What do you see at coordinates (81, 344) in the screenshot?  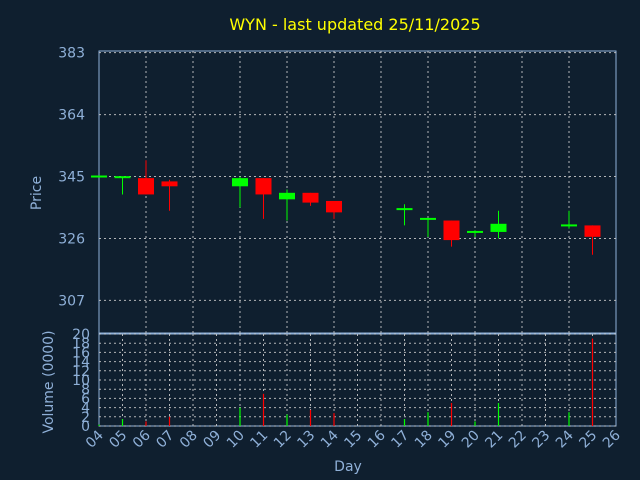 I see `volume-tick-label: 18` at bounding box center [81, 344].